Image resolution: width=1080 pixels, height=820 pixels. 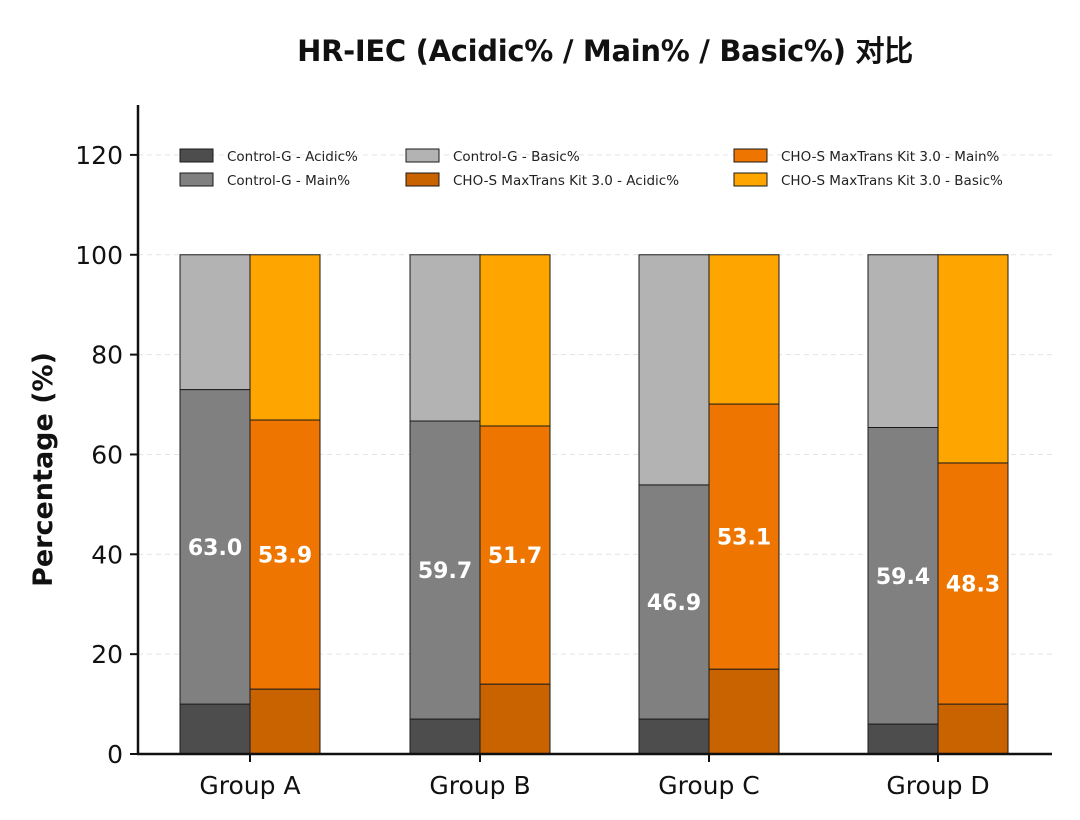 What do you see at coordinates (292, 157) in the screenshot?
I see `legend-label: Control-G - Acidic%` at bounding box center [292, 157].